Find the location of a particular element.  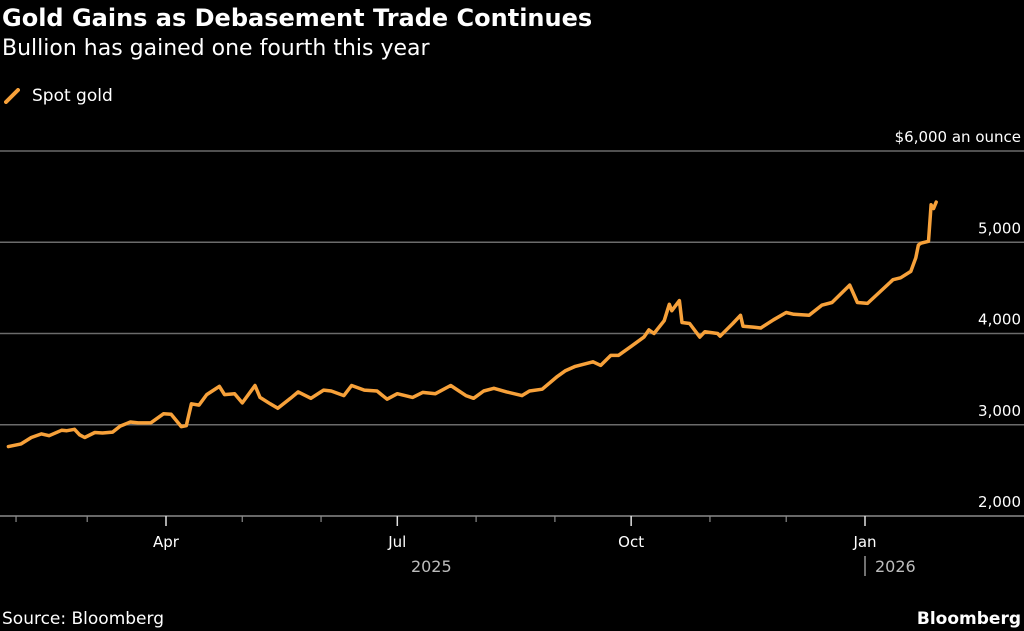

y-tick-label: 2,000 is located at coordinates (999, 502).